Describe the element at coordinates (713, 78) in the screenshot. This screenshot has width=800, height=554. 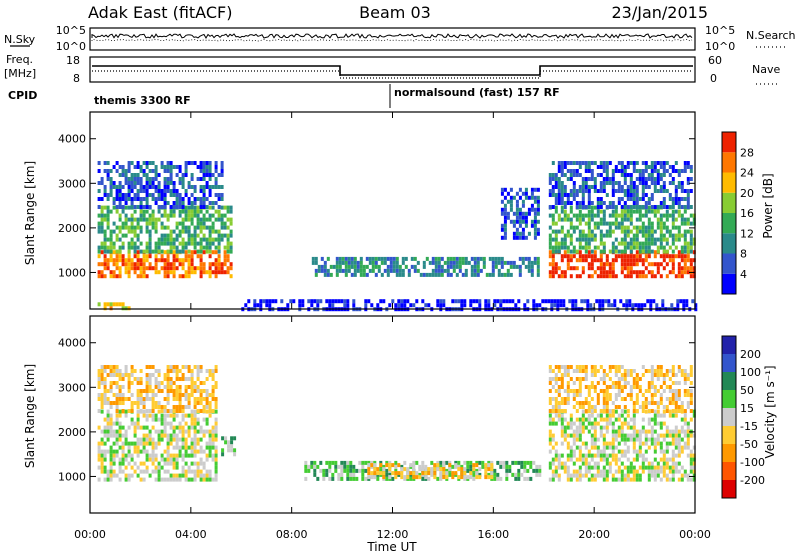
I see `freq-right-tick-bottom: 0` at that location.